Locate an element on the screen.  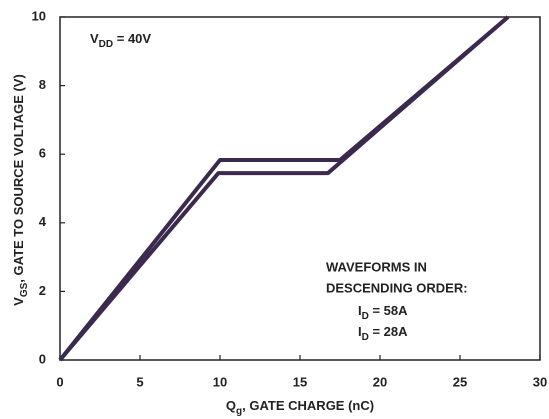
x-tick-label: 0 is located at coordinates (59, 381).